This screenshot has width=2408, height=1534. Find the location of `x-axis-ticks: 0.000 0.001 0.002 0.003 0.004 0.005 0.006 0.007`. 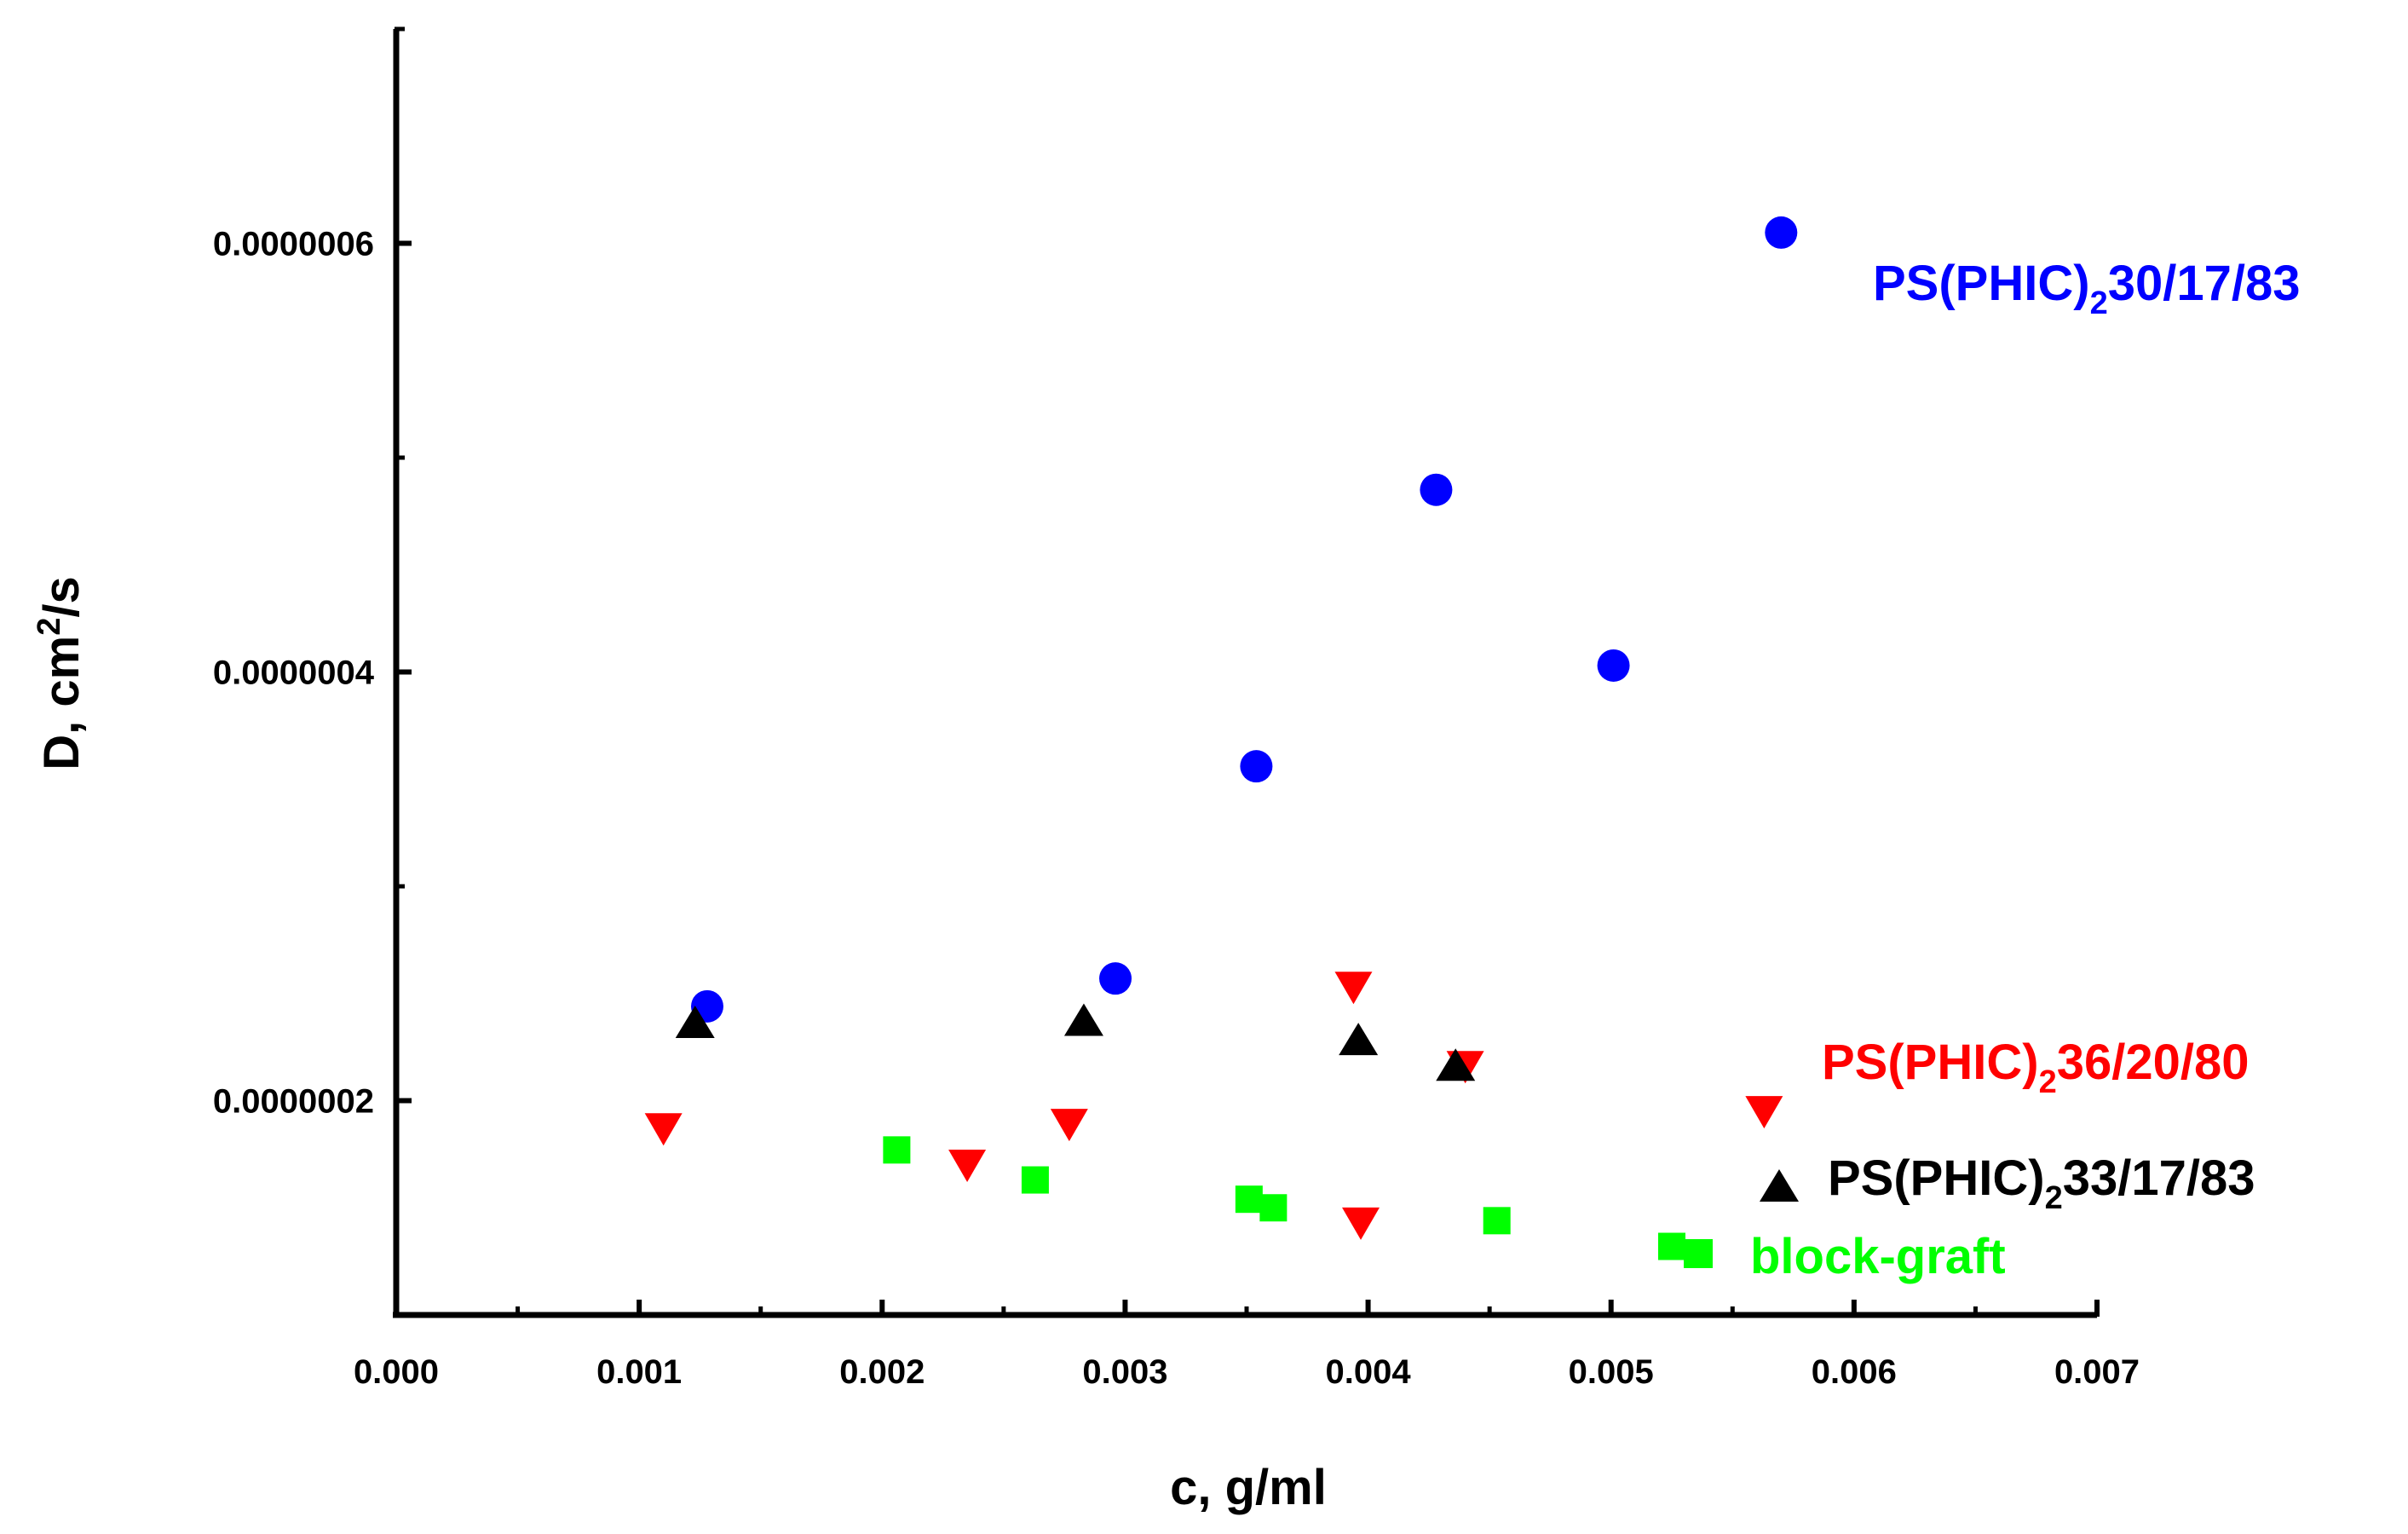

x-axis-ticks: 0.000 0.001 0.002 0.003 0.004 0.005 0.006 0.007 is located at coordinates (1247, 1345).